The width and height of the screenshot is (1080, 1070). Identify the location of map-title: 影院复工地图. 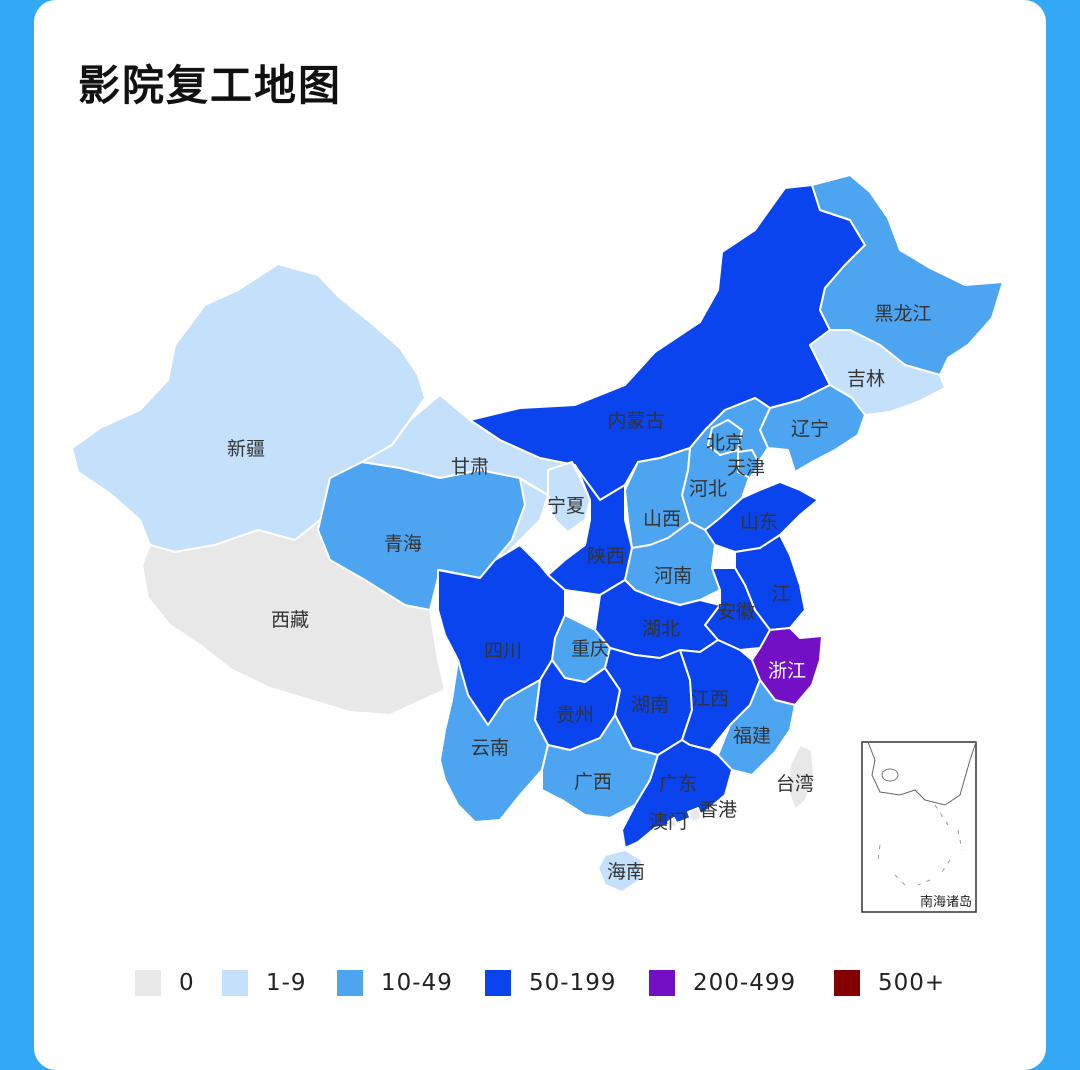
(210, 85).